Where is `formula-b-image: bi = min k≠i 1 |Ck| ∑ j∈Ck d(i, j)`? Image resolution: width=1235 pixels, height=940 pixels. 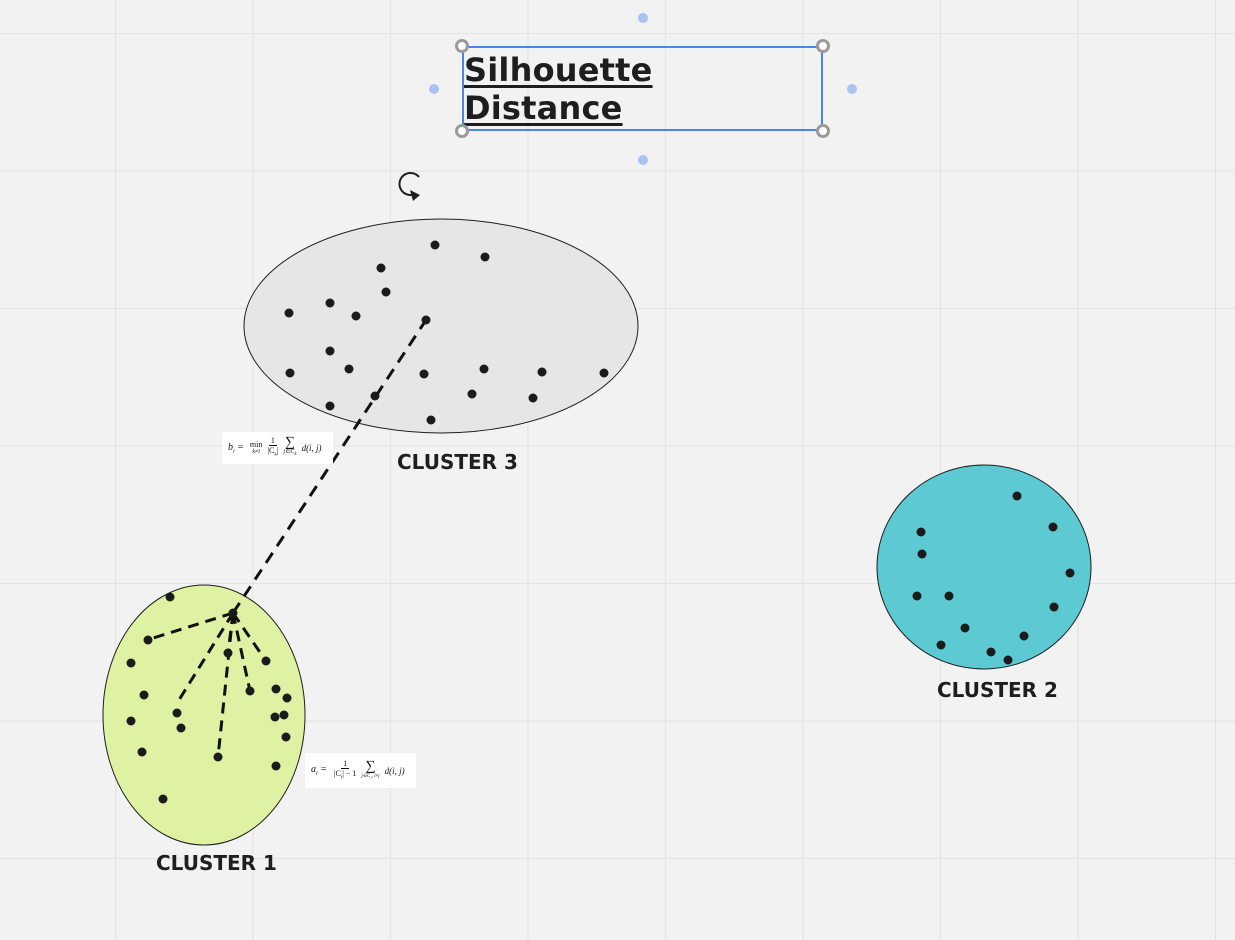 formula-b-image: bi = min k≠i 1 |Ck| ∑ j∈Ck d(i, j) is located at coordinates (277, 448).